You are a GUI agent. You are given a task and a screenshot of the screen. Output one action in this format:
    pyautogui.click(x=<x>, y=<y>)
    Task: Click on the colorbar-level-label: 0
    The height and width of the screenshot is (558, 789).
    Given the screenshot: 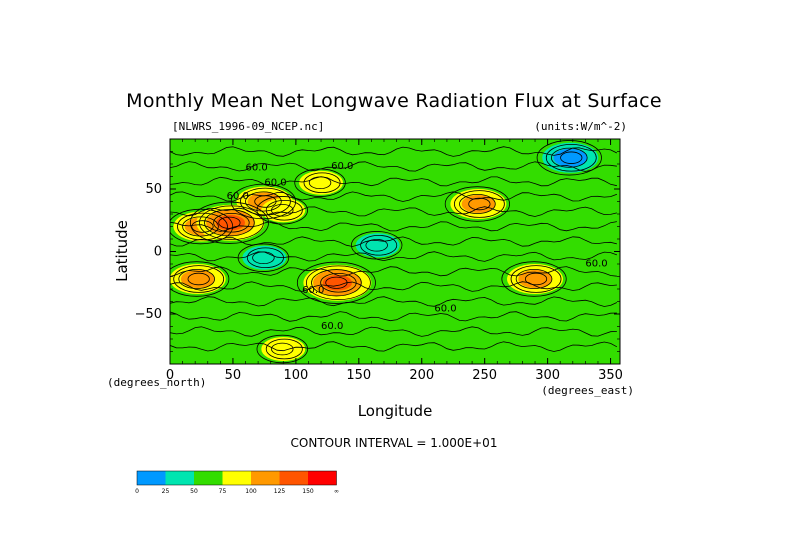 What is the action you would take?
    pyautogui.click(x=137, y=491)
    